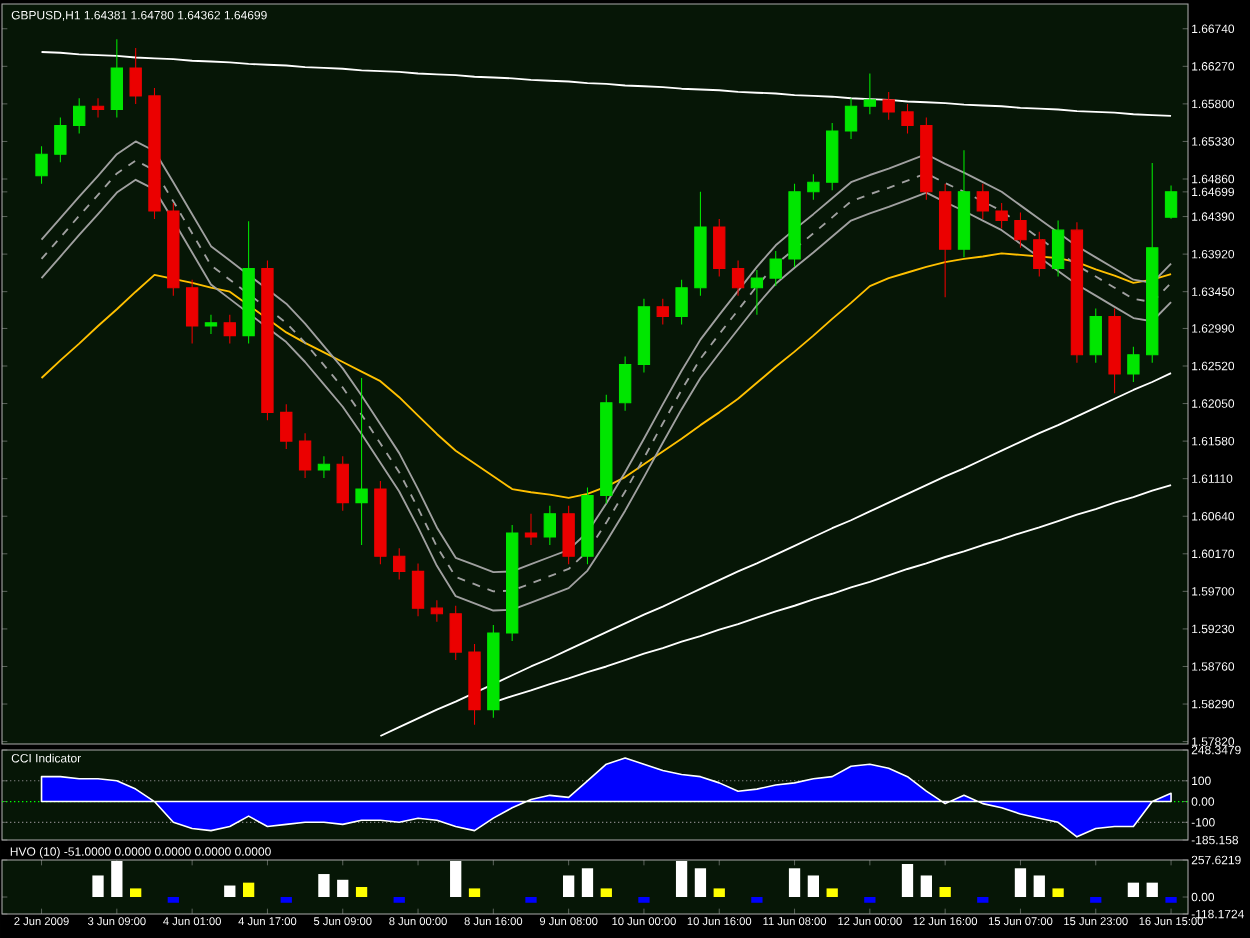  I want to click on line-series, so click(606, 84).